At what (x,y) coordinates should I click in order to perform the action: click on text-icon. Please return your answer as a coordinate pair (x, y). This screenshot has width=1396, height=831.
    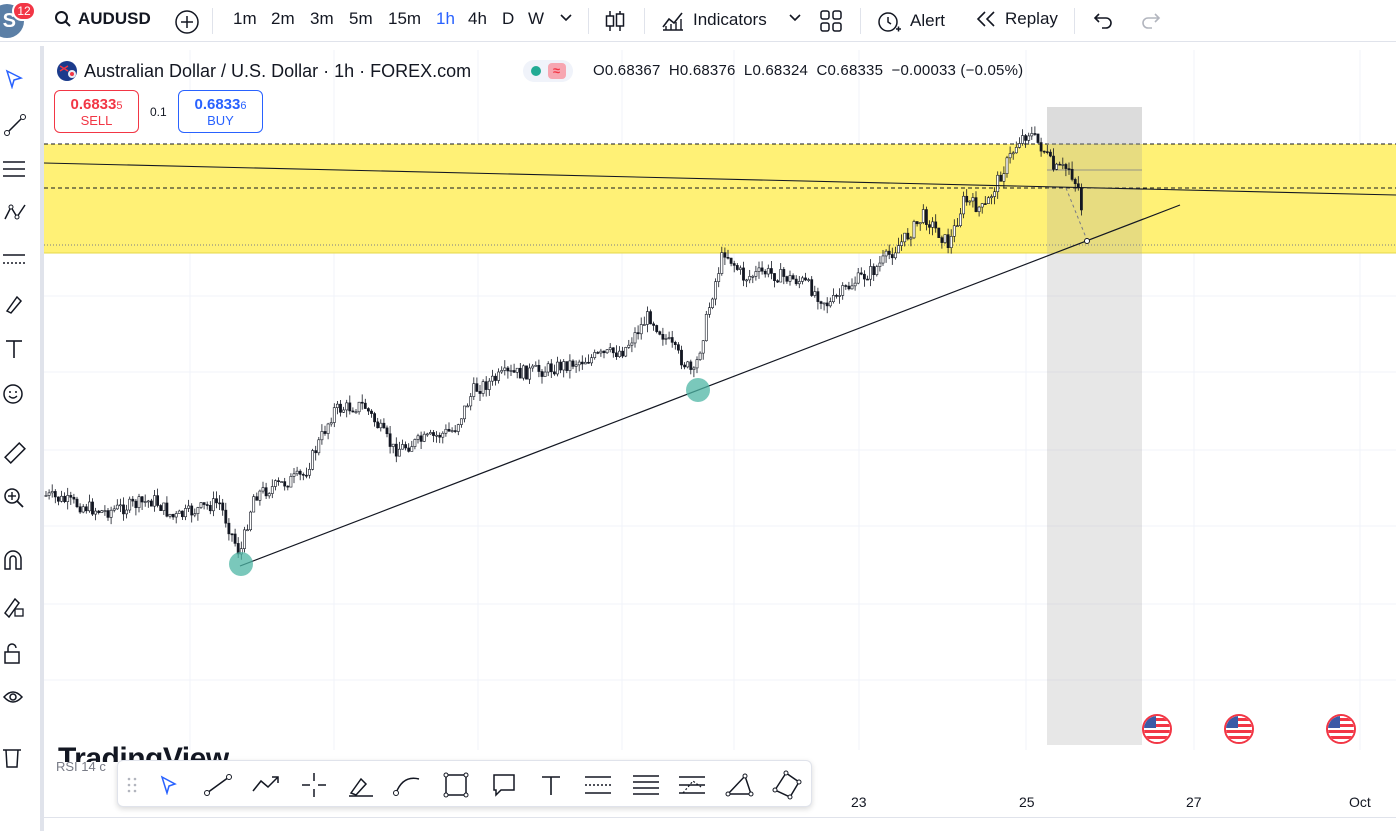
    Looking at the image, I should click on (551, 785).